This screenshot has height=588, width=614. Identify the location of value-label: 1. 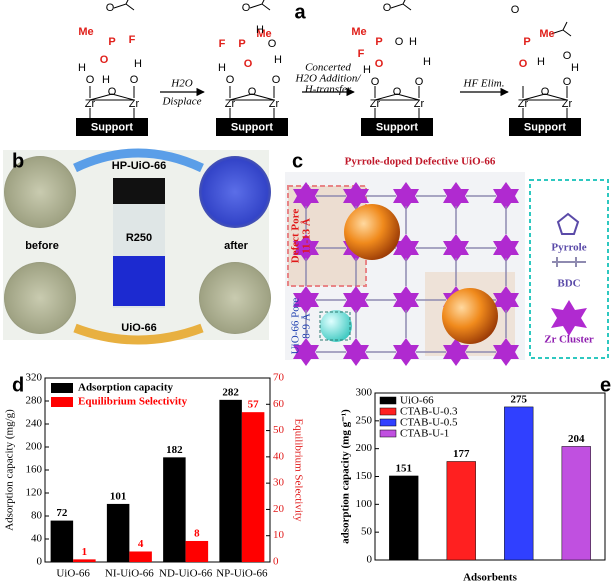
(85, 552).